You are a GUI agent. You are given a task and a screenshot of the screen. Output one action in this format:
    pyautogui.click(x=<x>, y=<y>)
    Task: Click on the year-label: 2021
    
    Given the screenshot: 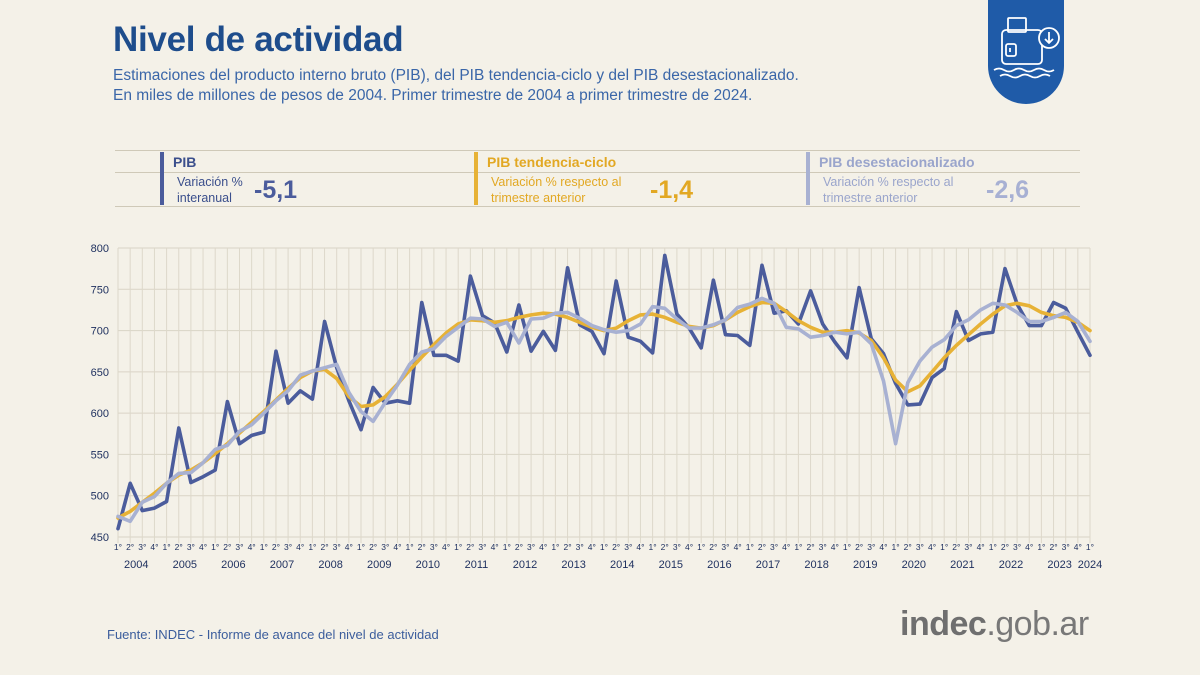 What is the action you would take?
    pyautogui.click(x=962, y=565)
    